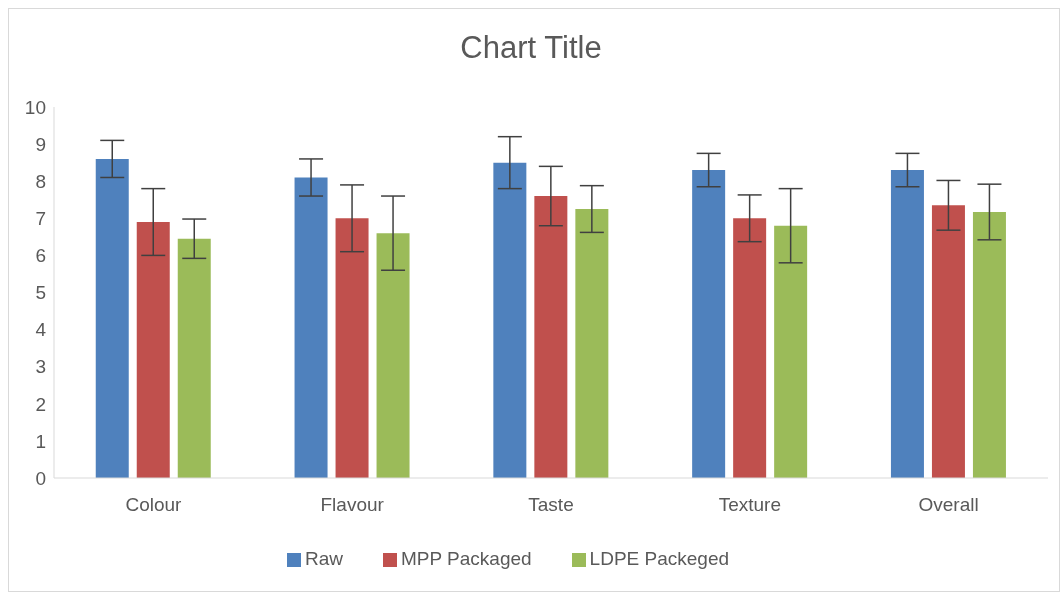  What do you see at coordinates (40, 478) in the screenshot?
I see `y-tick-label: 0` at bounding box center [40, 478].